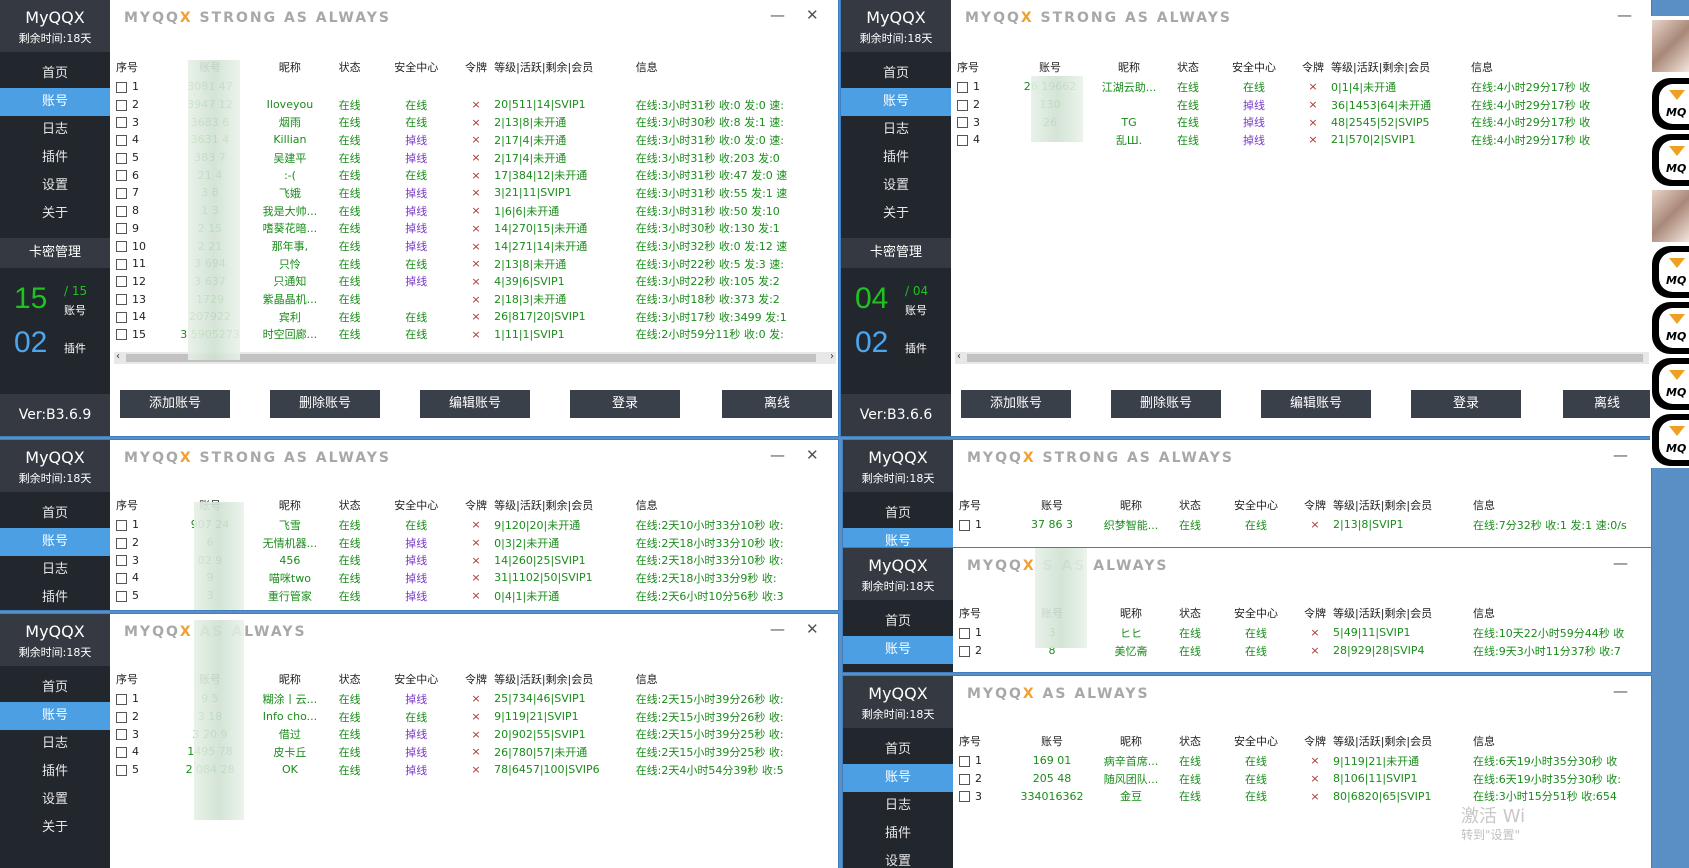 This screenshot has width=1689, height=868. I want to click on scroll-left-icon: ‹, so click(959, 356).